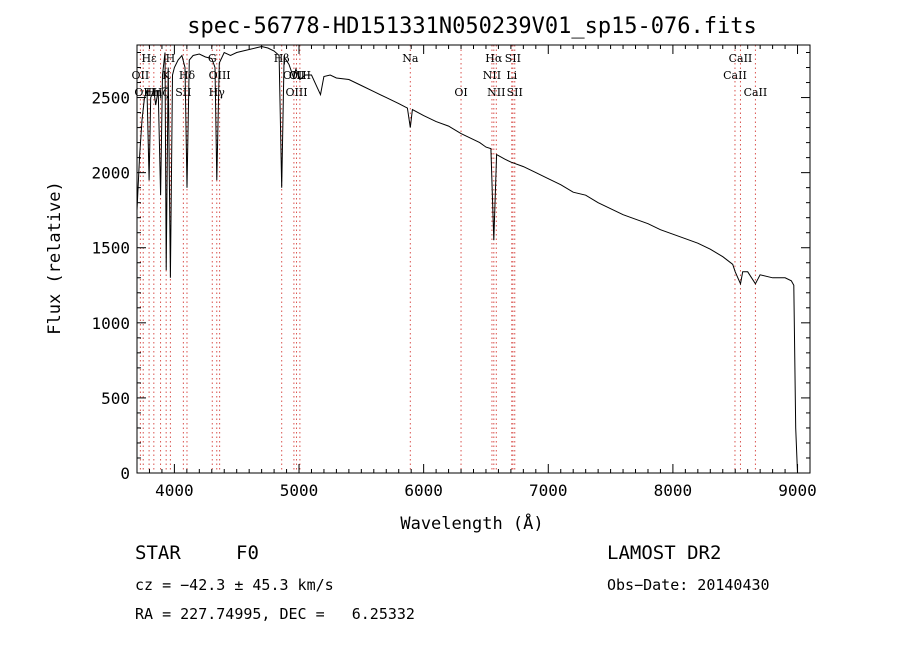 The height and width of the screenshot is (650, 900). I want to click on redshift-velocity: cz = −42.3 ± 45.3 km/s, so click(234, 585).